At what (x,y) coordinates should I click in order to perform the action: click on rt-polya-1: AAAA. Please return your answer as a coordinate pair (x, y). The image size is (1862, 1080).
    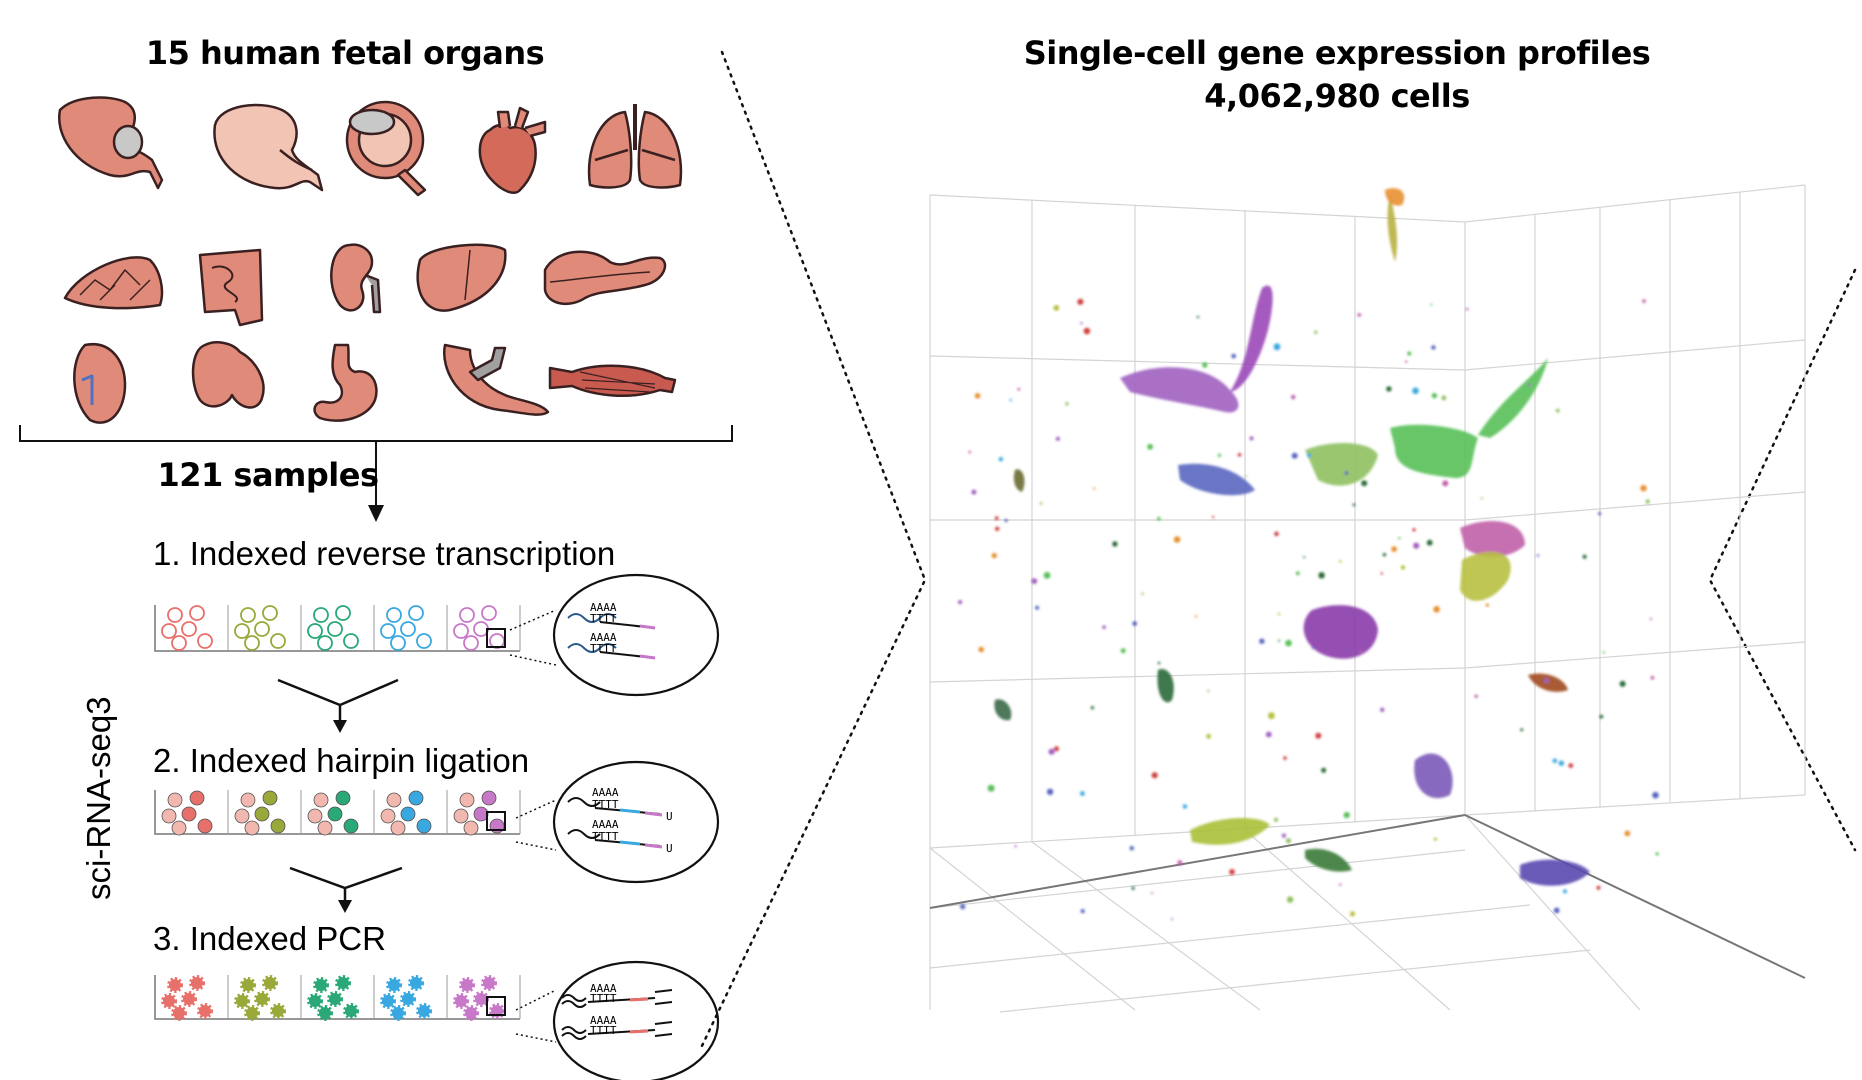
    Looking at the image, I should click on (603, 607).